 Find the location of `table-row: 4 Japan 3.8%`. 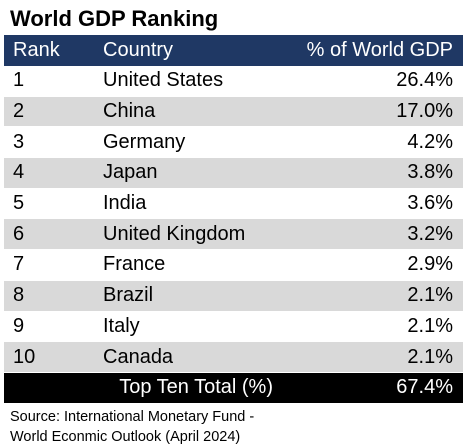

table-row: 4 Japan 3.8% is located at coordinates (233, 173).